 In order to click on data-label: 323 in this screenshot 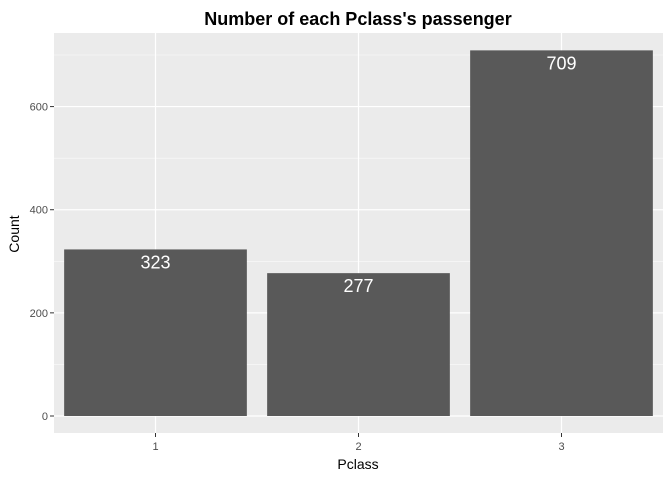, I will do `click(155, 262)`.